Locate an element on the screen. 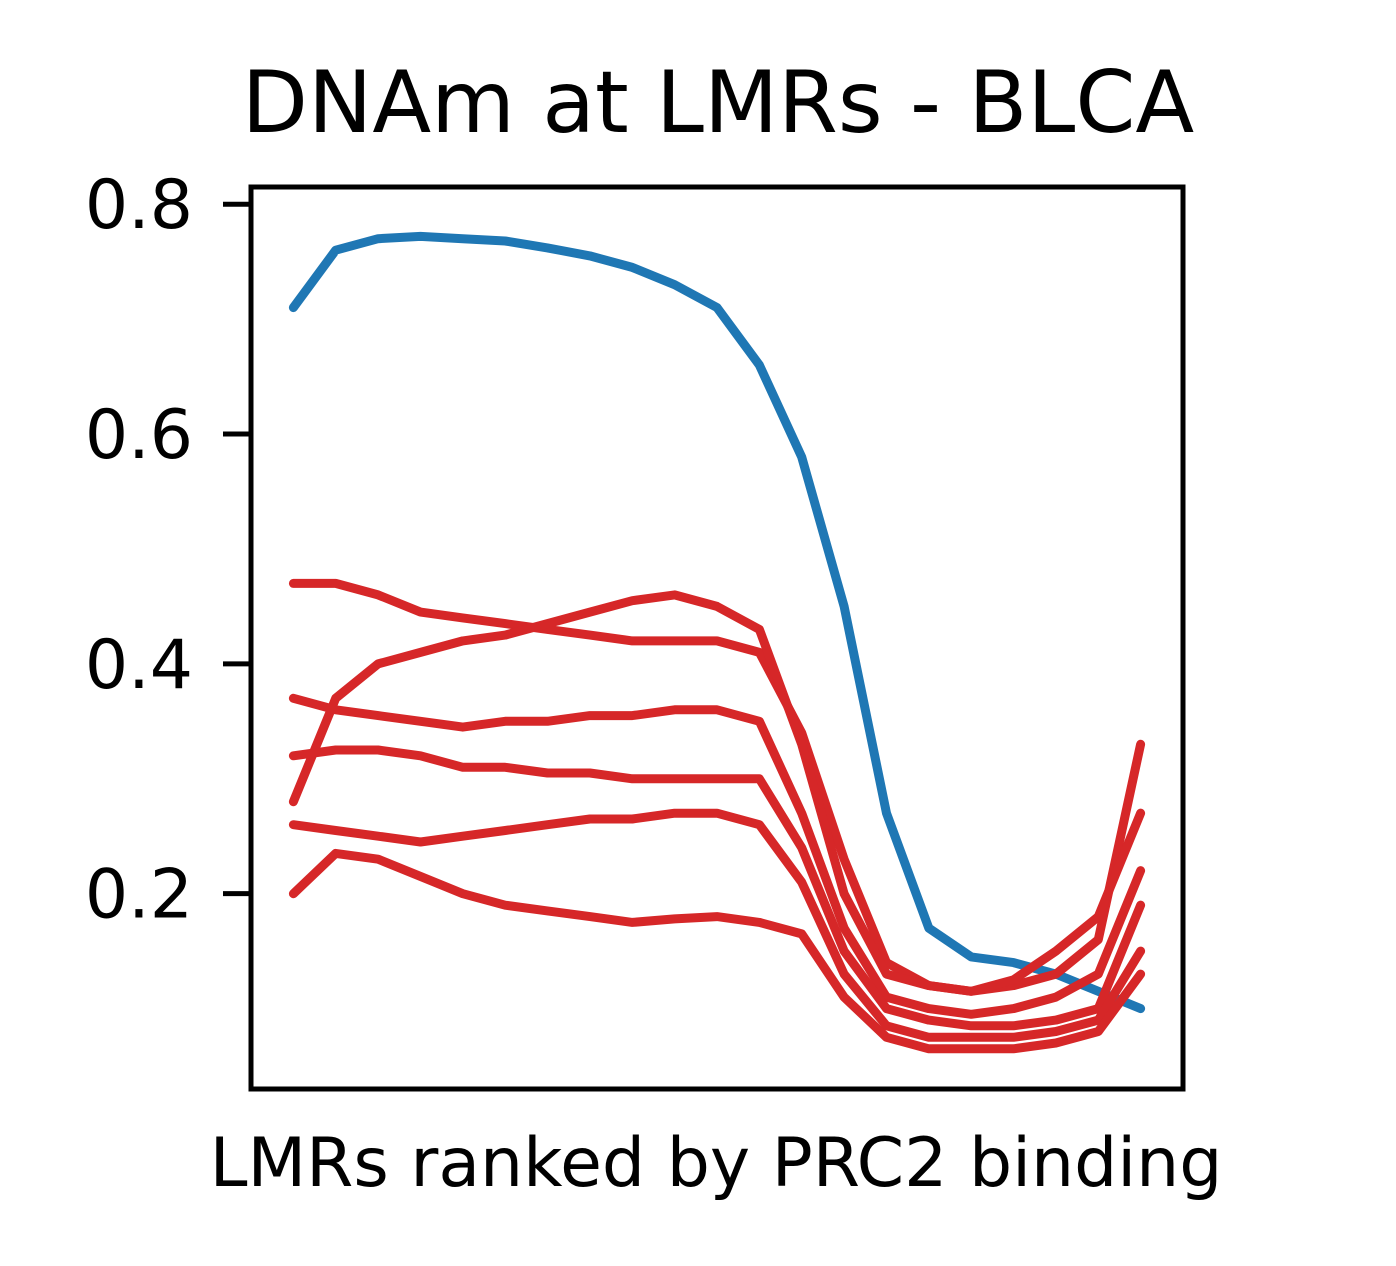 The width and height of the screenshot is (1396, 1266). x-axis-label: LMRs ranked by PRC2 binding is located at coordinates (716, 1163).